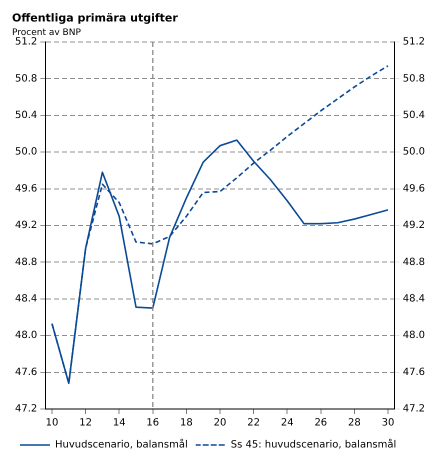 The width and height of the screenshot is (440, 468). What do you see at coordinates (321, 423) in the screenshot?
I see `x-tick-label: 26` at bounding box center [321, 423].